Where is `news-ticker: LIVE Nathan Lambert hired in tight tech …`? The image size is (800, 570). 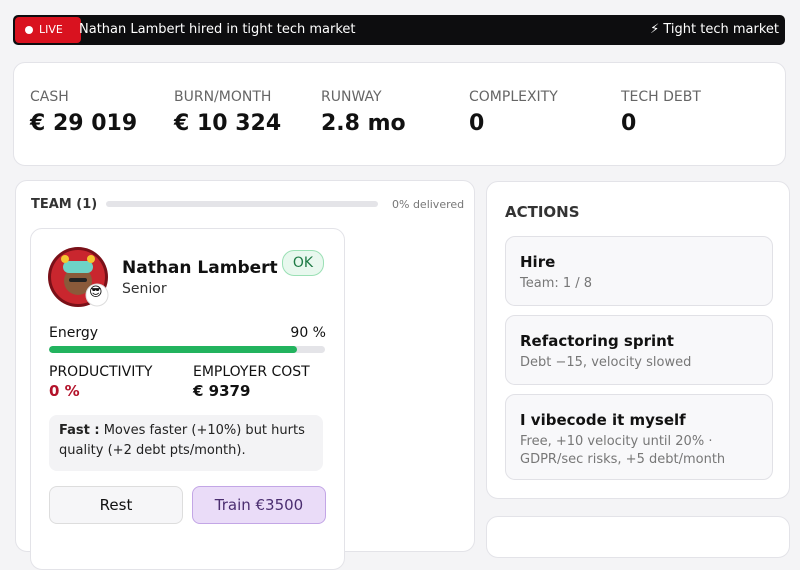
news-ticker: LIVE Nathan Lambert hired in tight tech … is located at coordinates (399, 30).